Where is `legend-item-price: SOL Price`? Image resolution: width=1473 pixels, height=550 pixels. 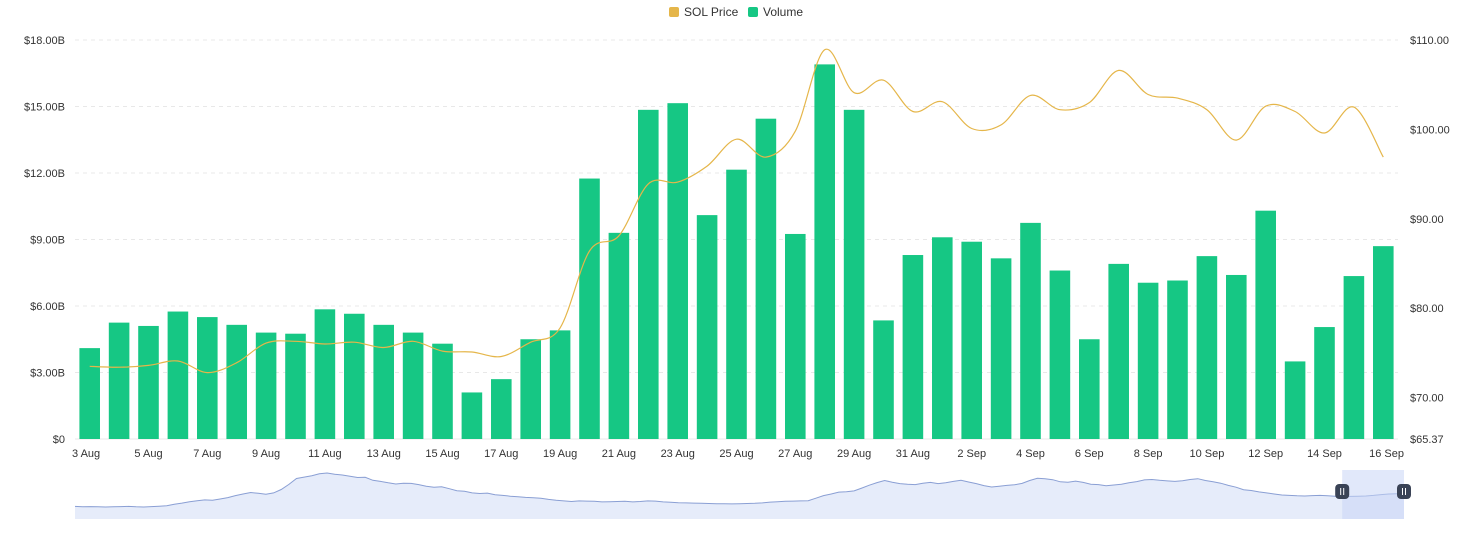 legend-item-price: SOL Price is located at coordinates (704, 12).